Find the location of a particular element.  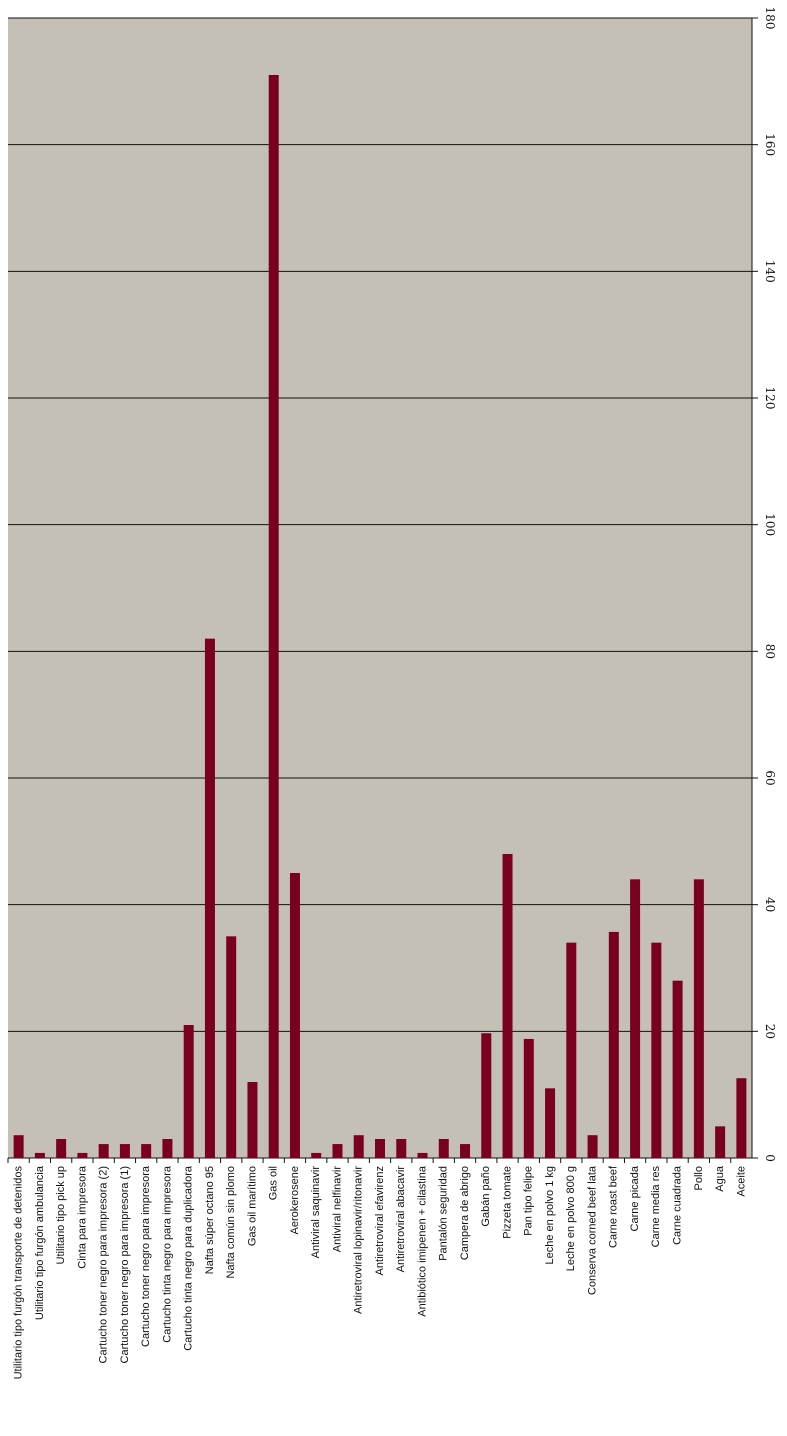

x-tick-label: Utilitario tipo furgón ambulancia is located at coordinates (40, 1242).